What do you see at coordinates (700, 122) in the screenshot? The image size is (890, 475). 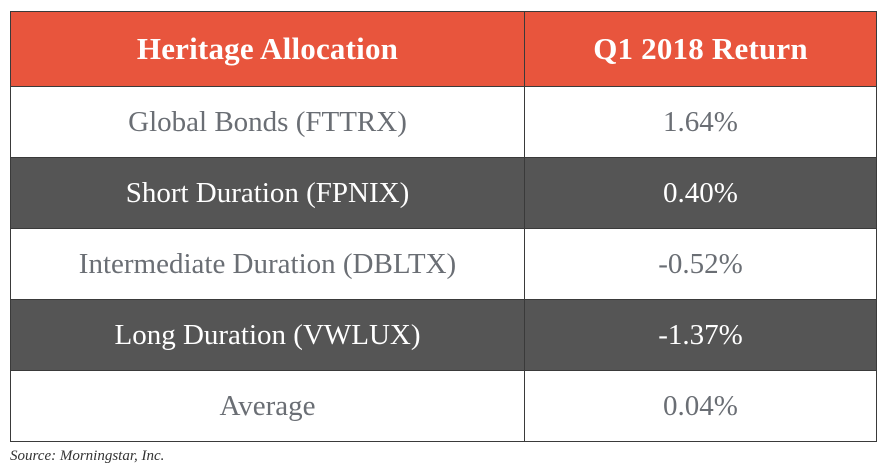 I see `return-value-cell: 1.64%` at bounding box center [700, 122].